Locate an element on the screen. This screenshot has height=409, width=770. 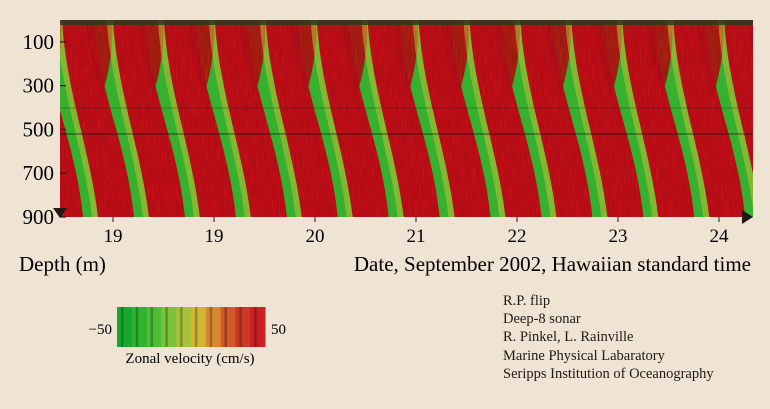
x-axis-ticks: 19 19 20 21 22 23 24 is located at coordinates (417, 232).